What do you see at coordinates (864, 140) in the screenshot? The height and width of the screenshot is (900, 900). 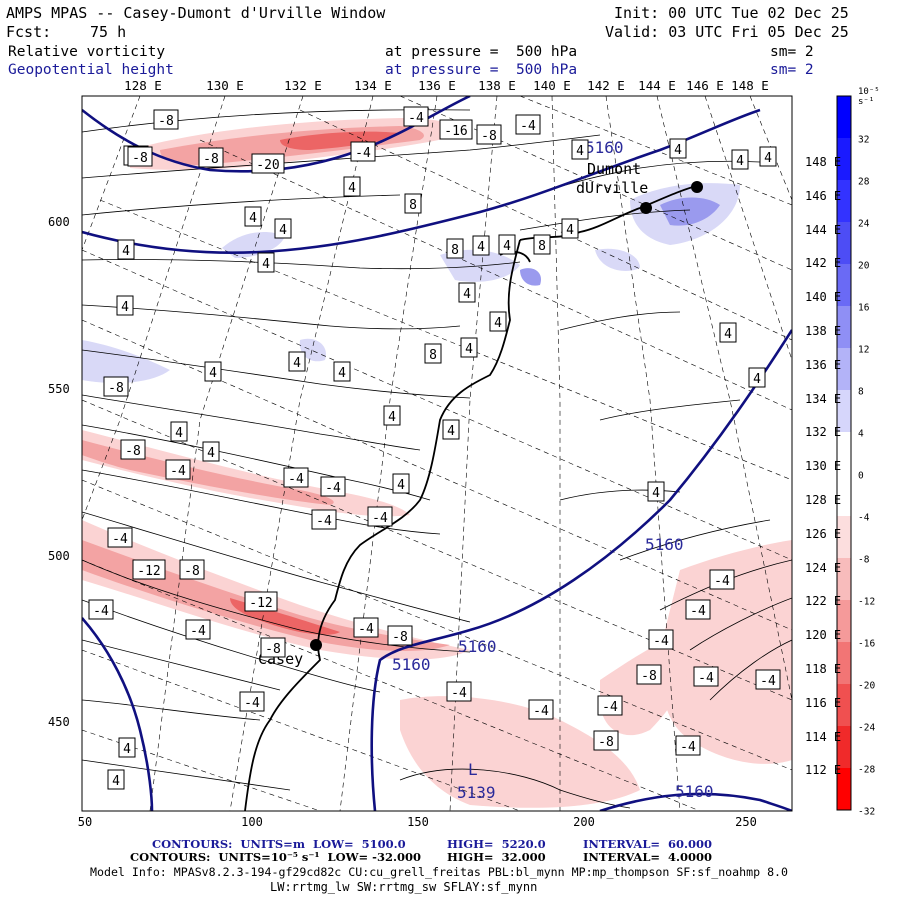 I see `colorbar-tick-label: 32` at bounding box center [864, 140].